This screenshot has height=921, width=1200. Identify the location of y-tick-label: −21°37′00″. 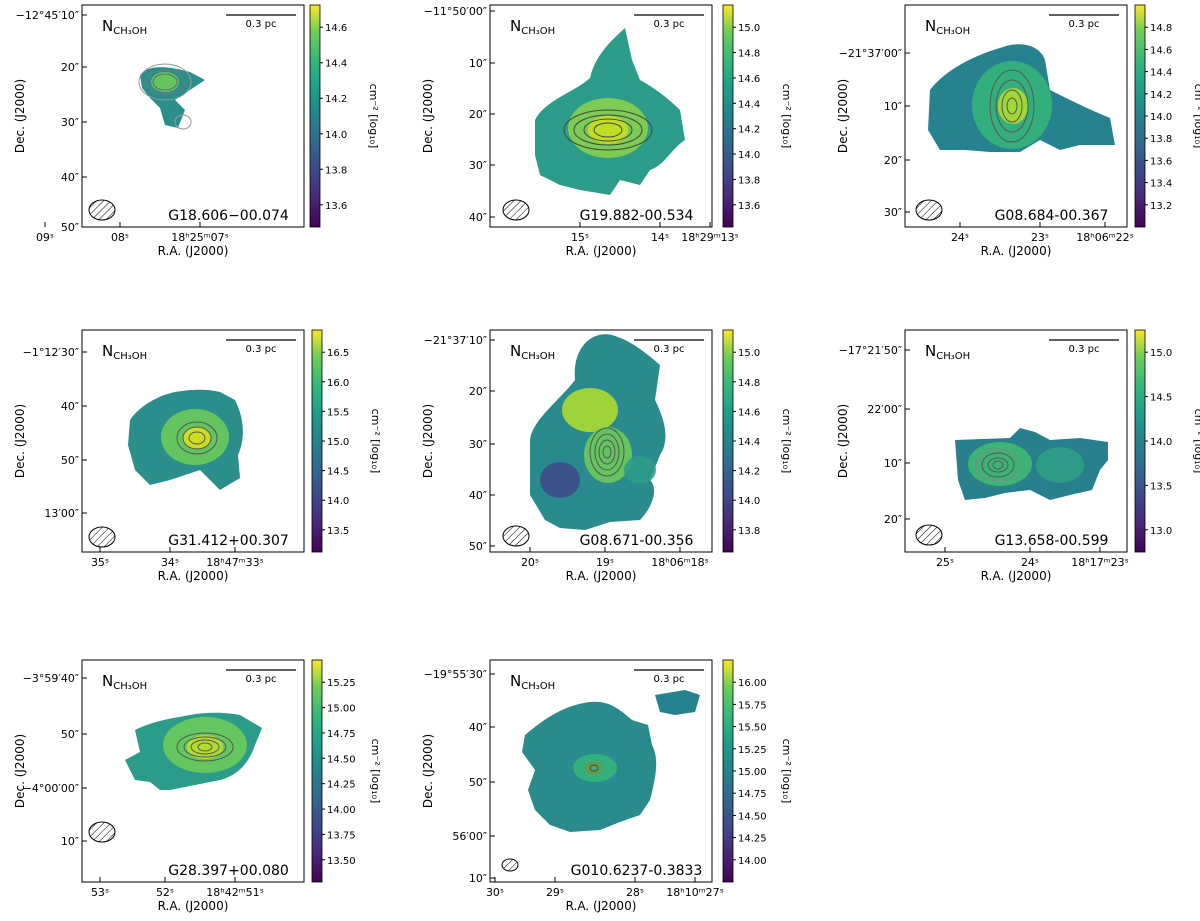
(870, 53).